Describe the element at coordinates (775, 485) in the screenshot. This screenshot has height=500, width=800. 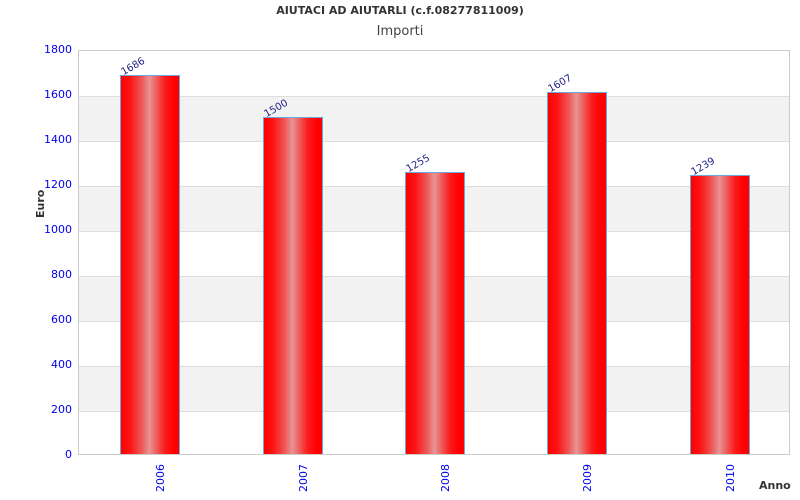
I see `x-axis-title: Anno` at that location.